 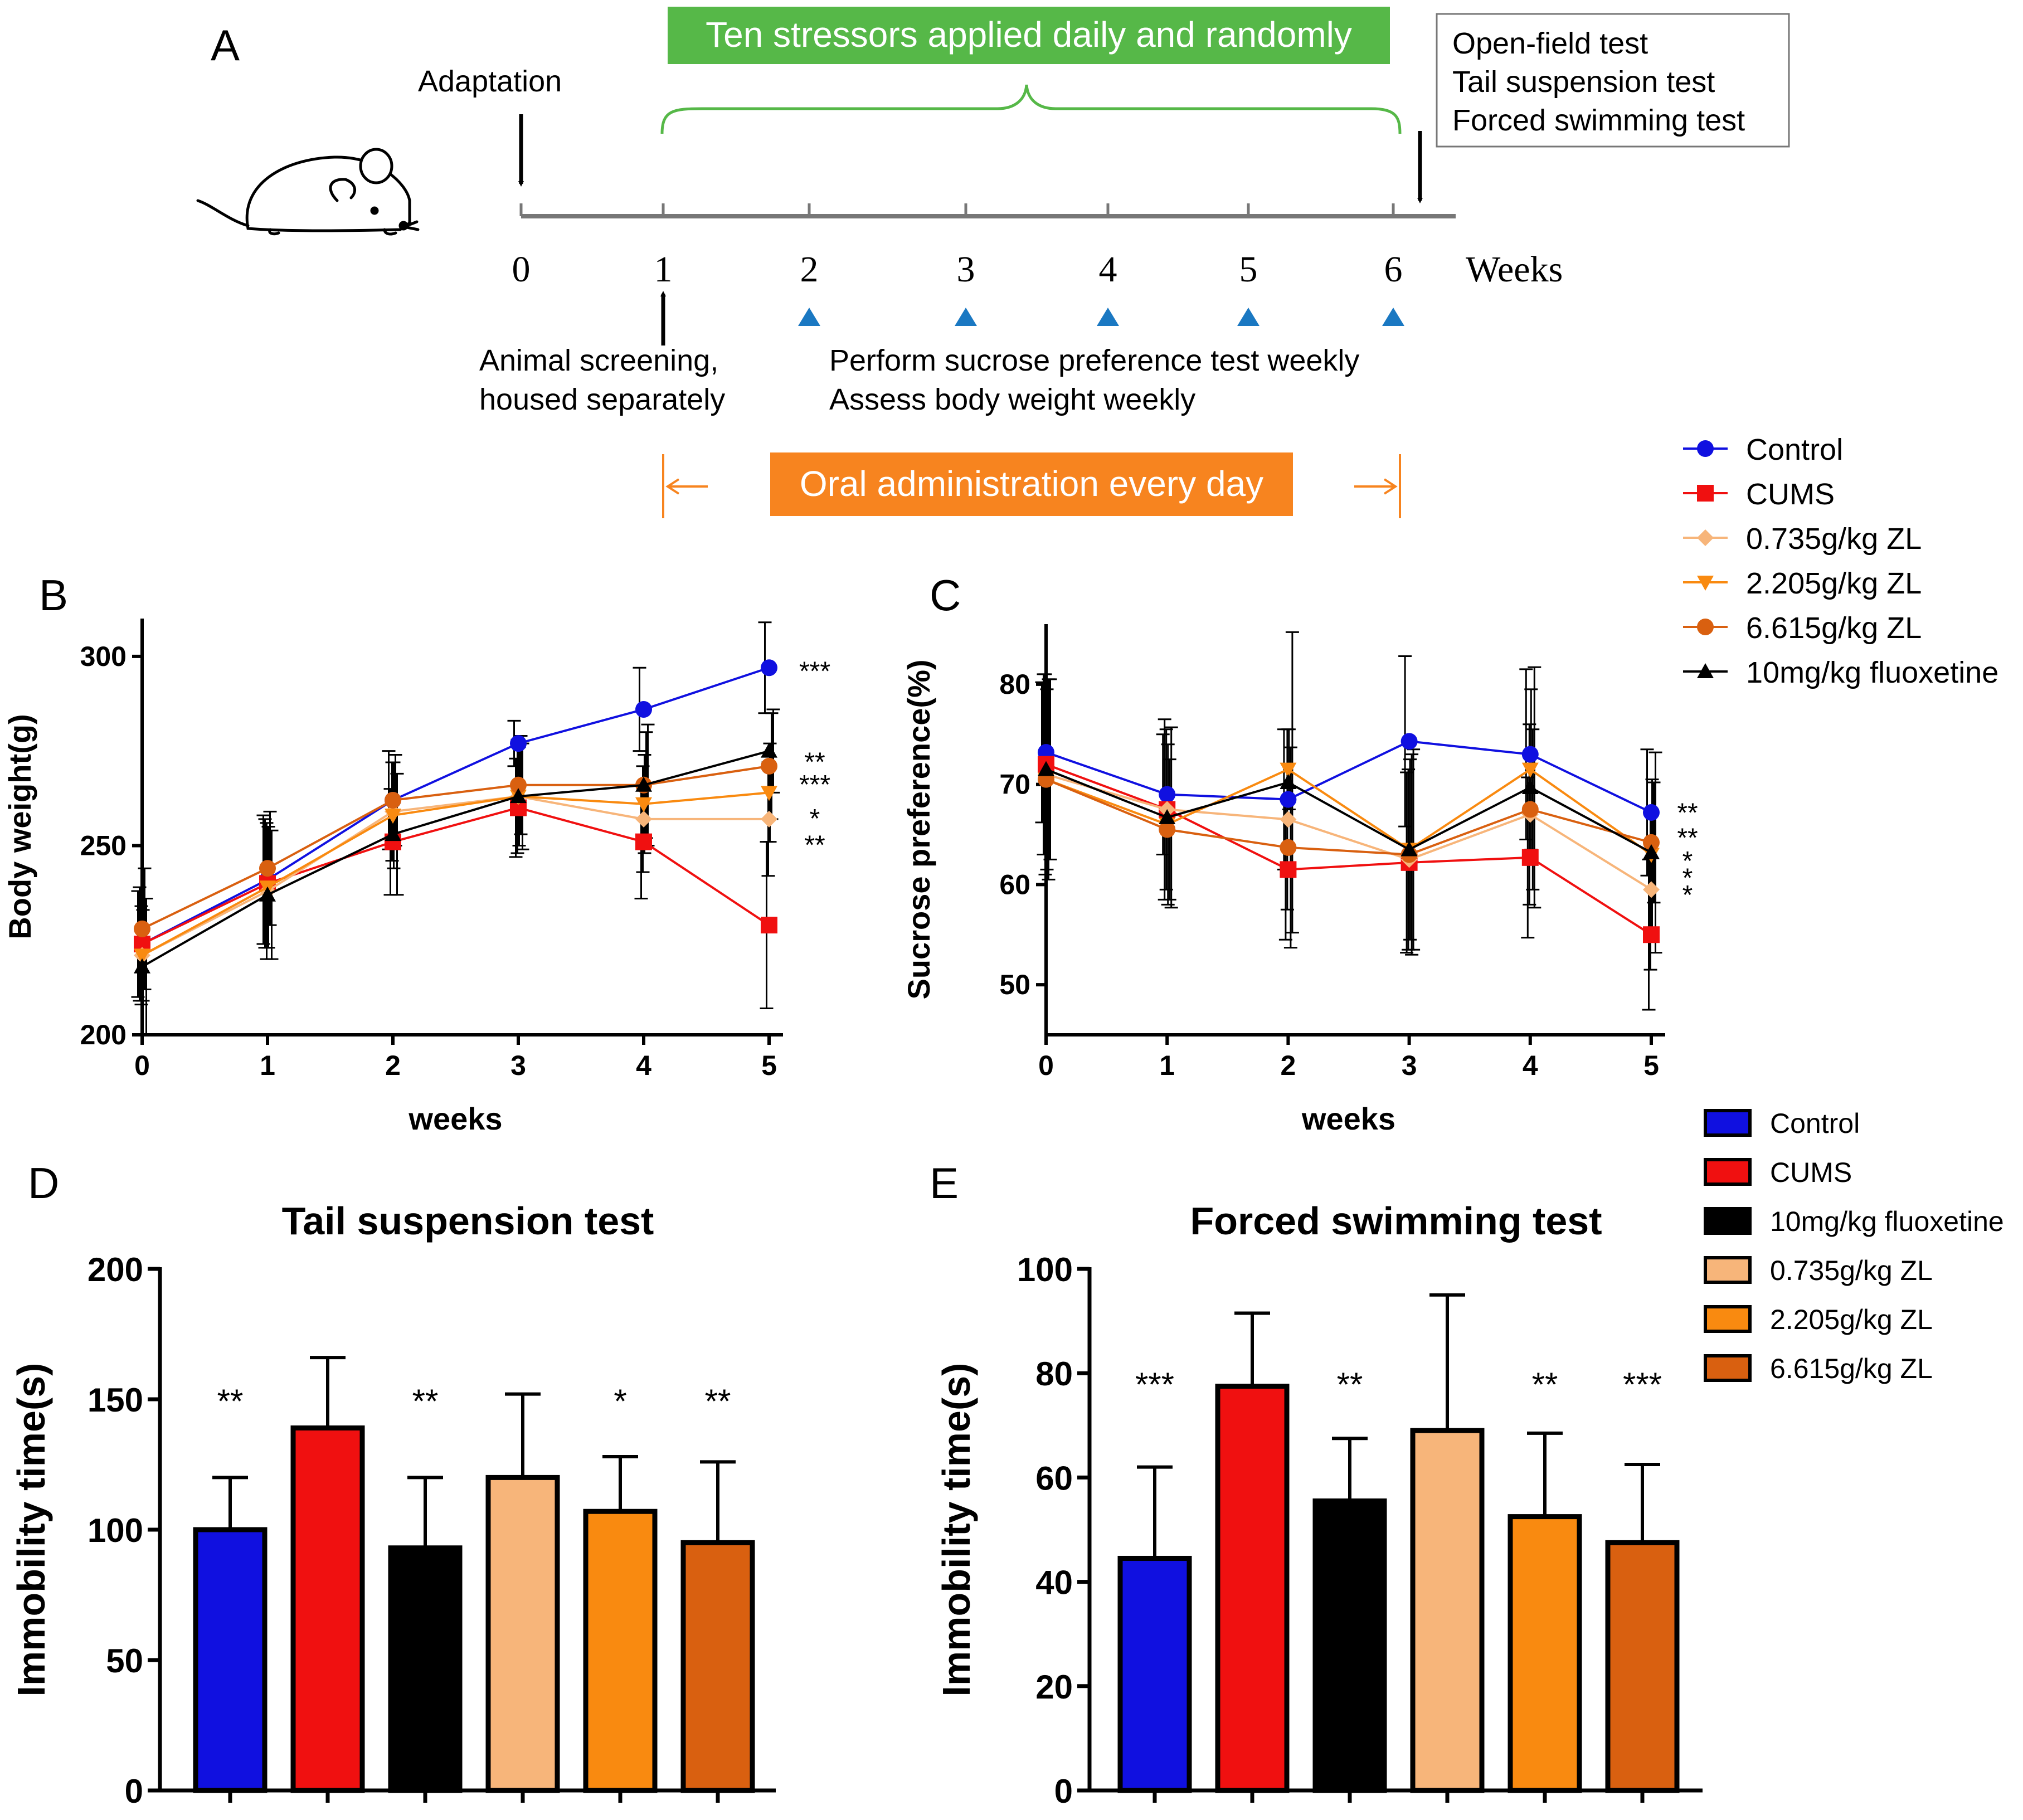 What do you see at coordinates (1651, 1065) in the screenshot?
I see `x-tick-label: 5` at bounding box center [1651, 1065].